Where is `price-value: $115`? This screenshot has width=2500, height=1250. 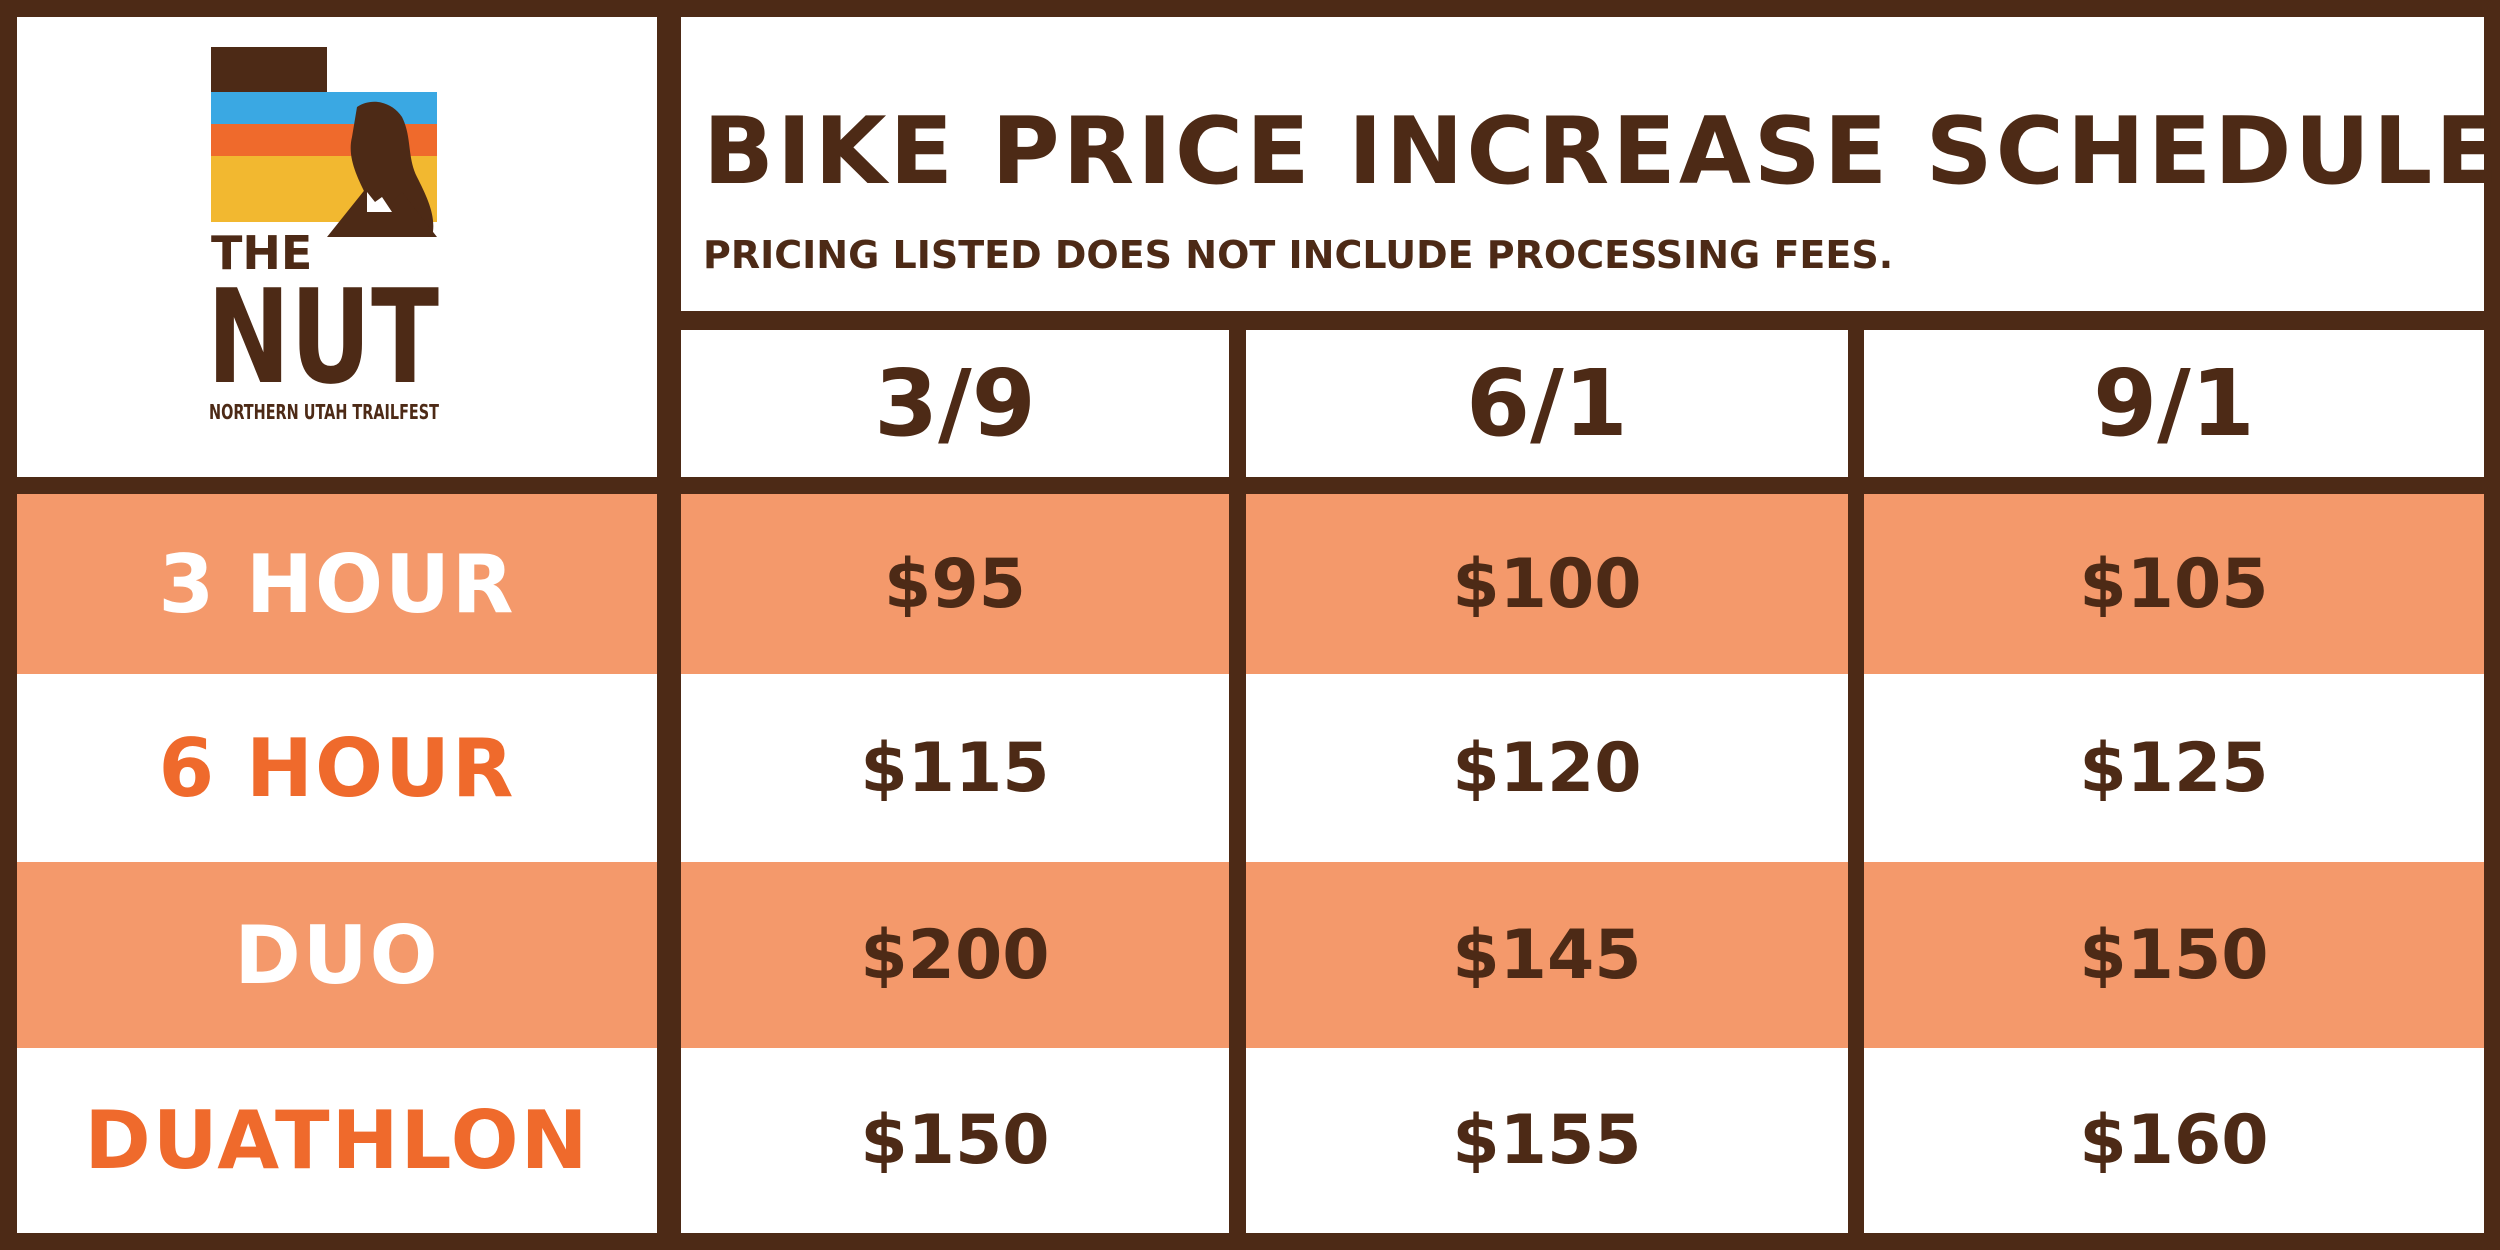 price-value: $115 is located at coordinates (955, 768).